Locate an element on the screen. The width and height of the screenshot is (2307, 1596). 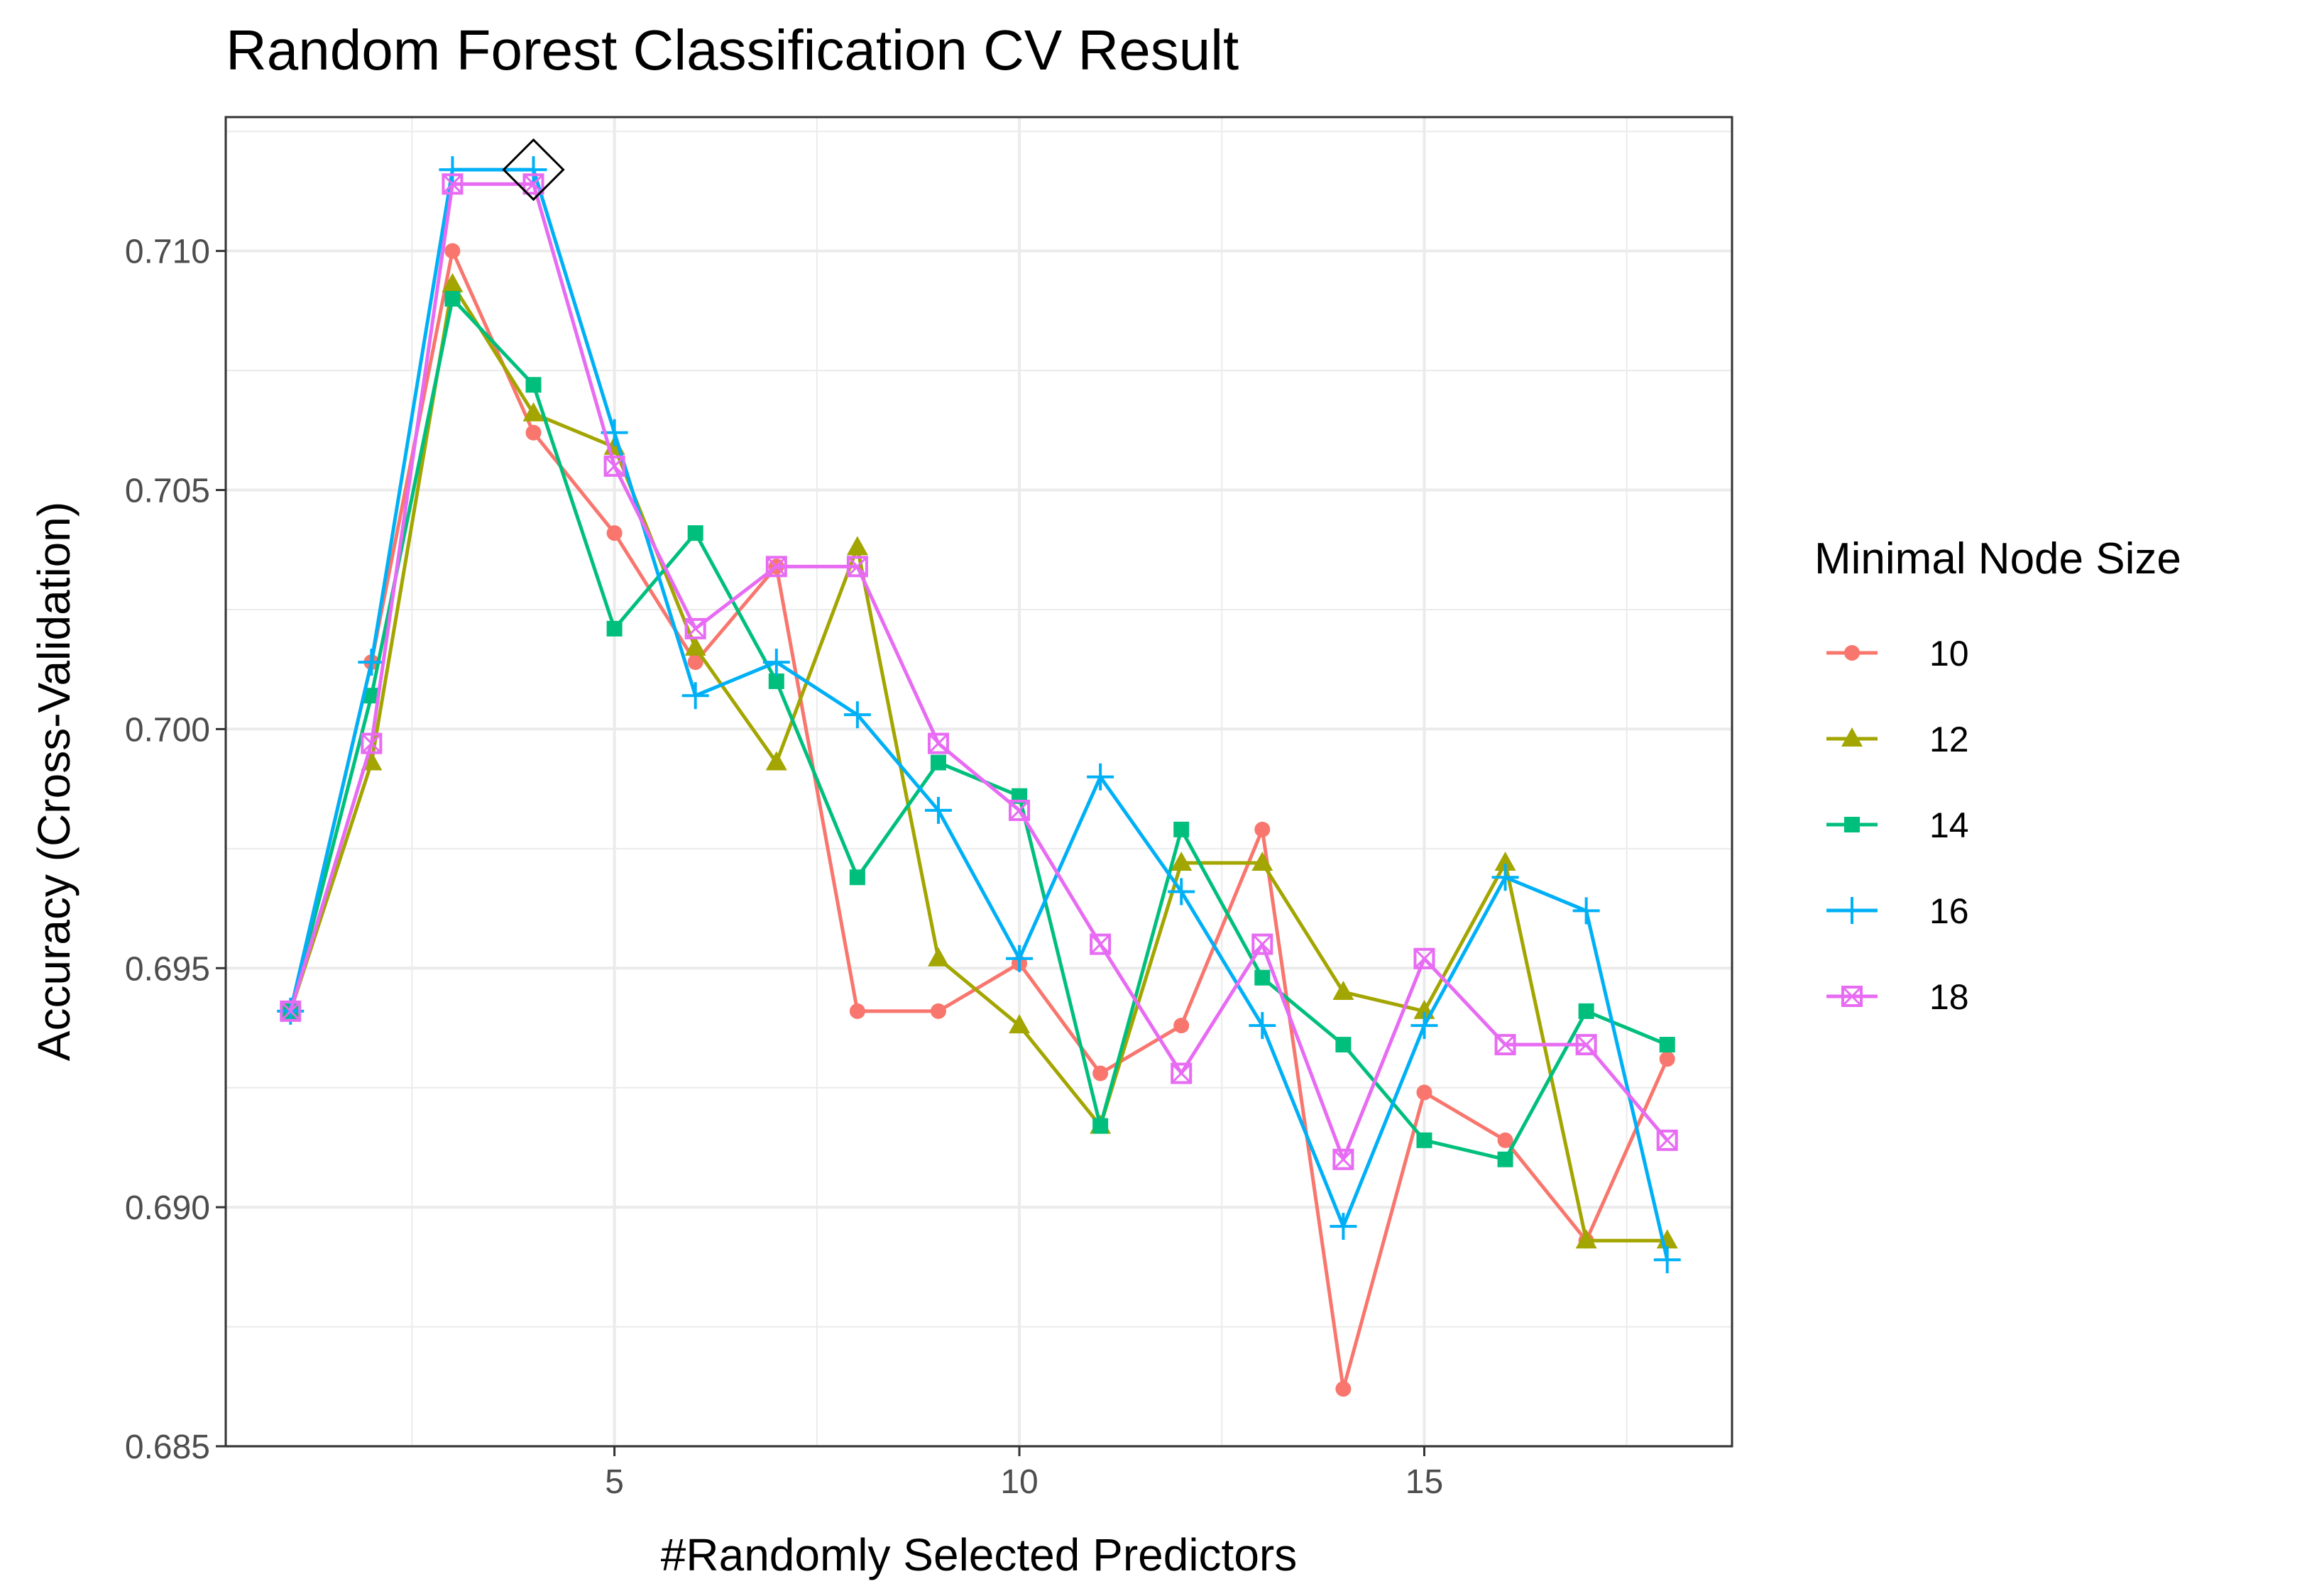
legend-label: 12 is located at coordinates (1949, 739).